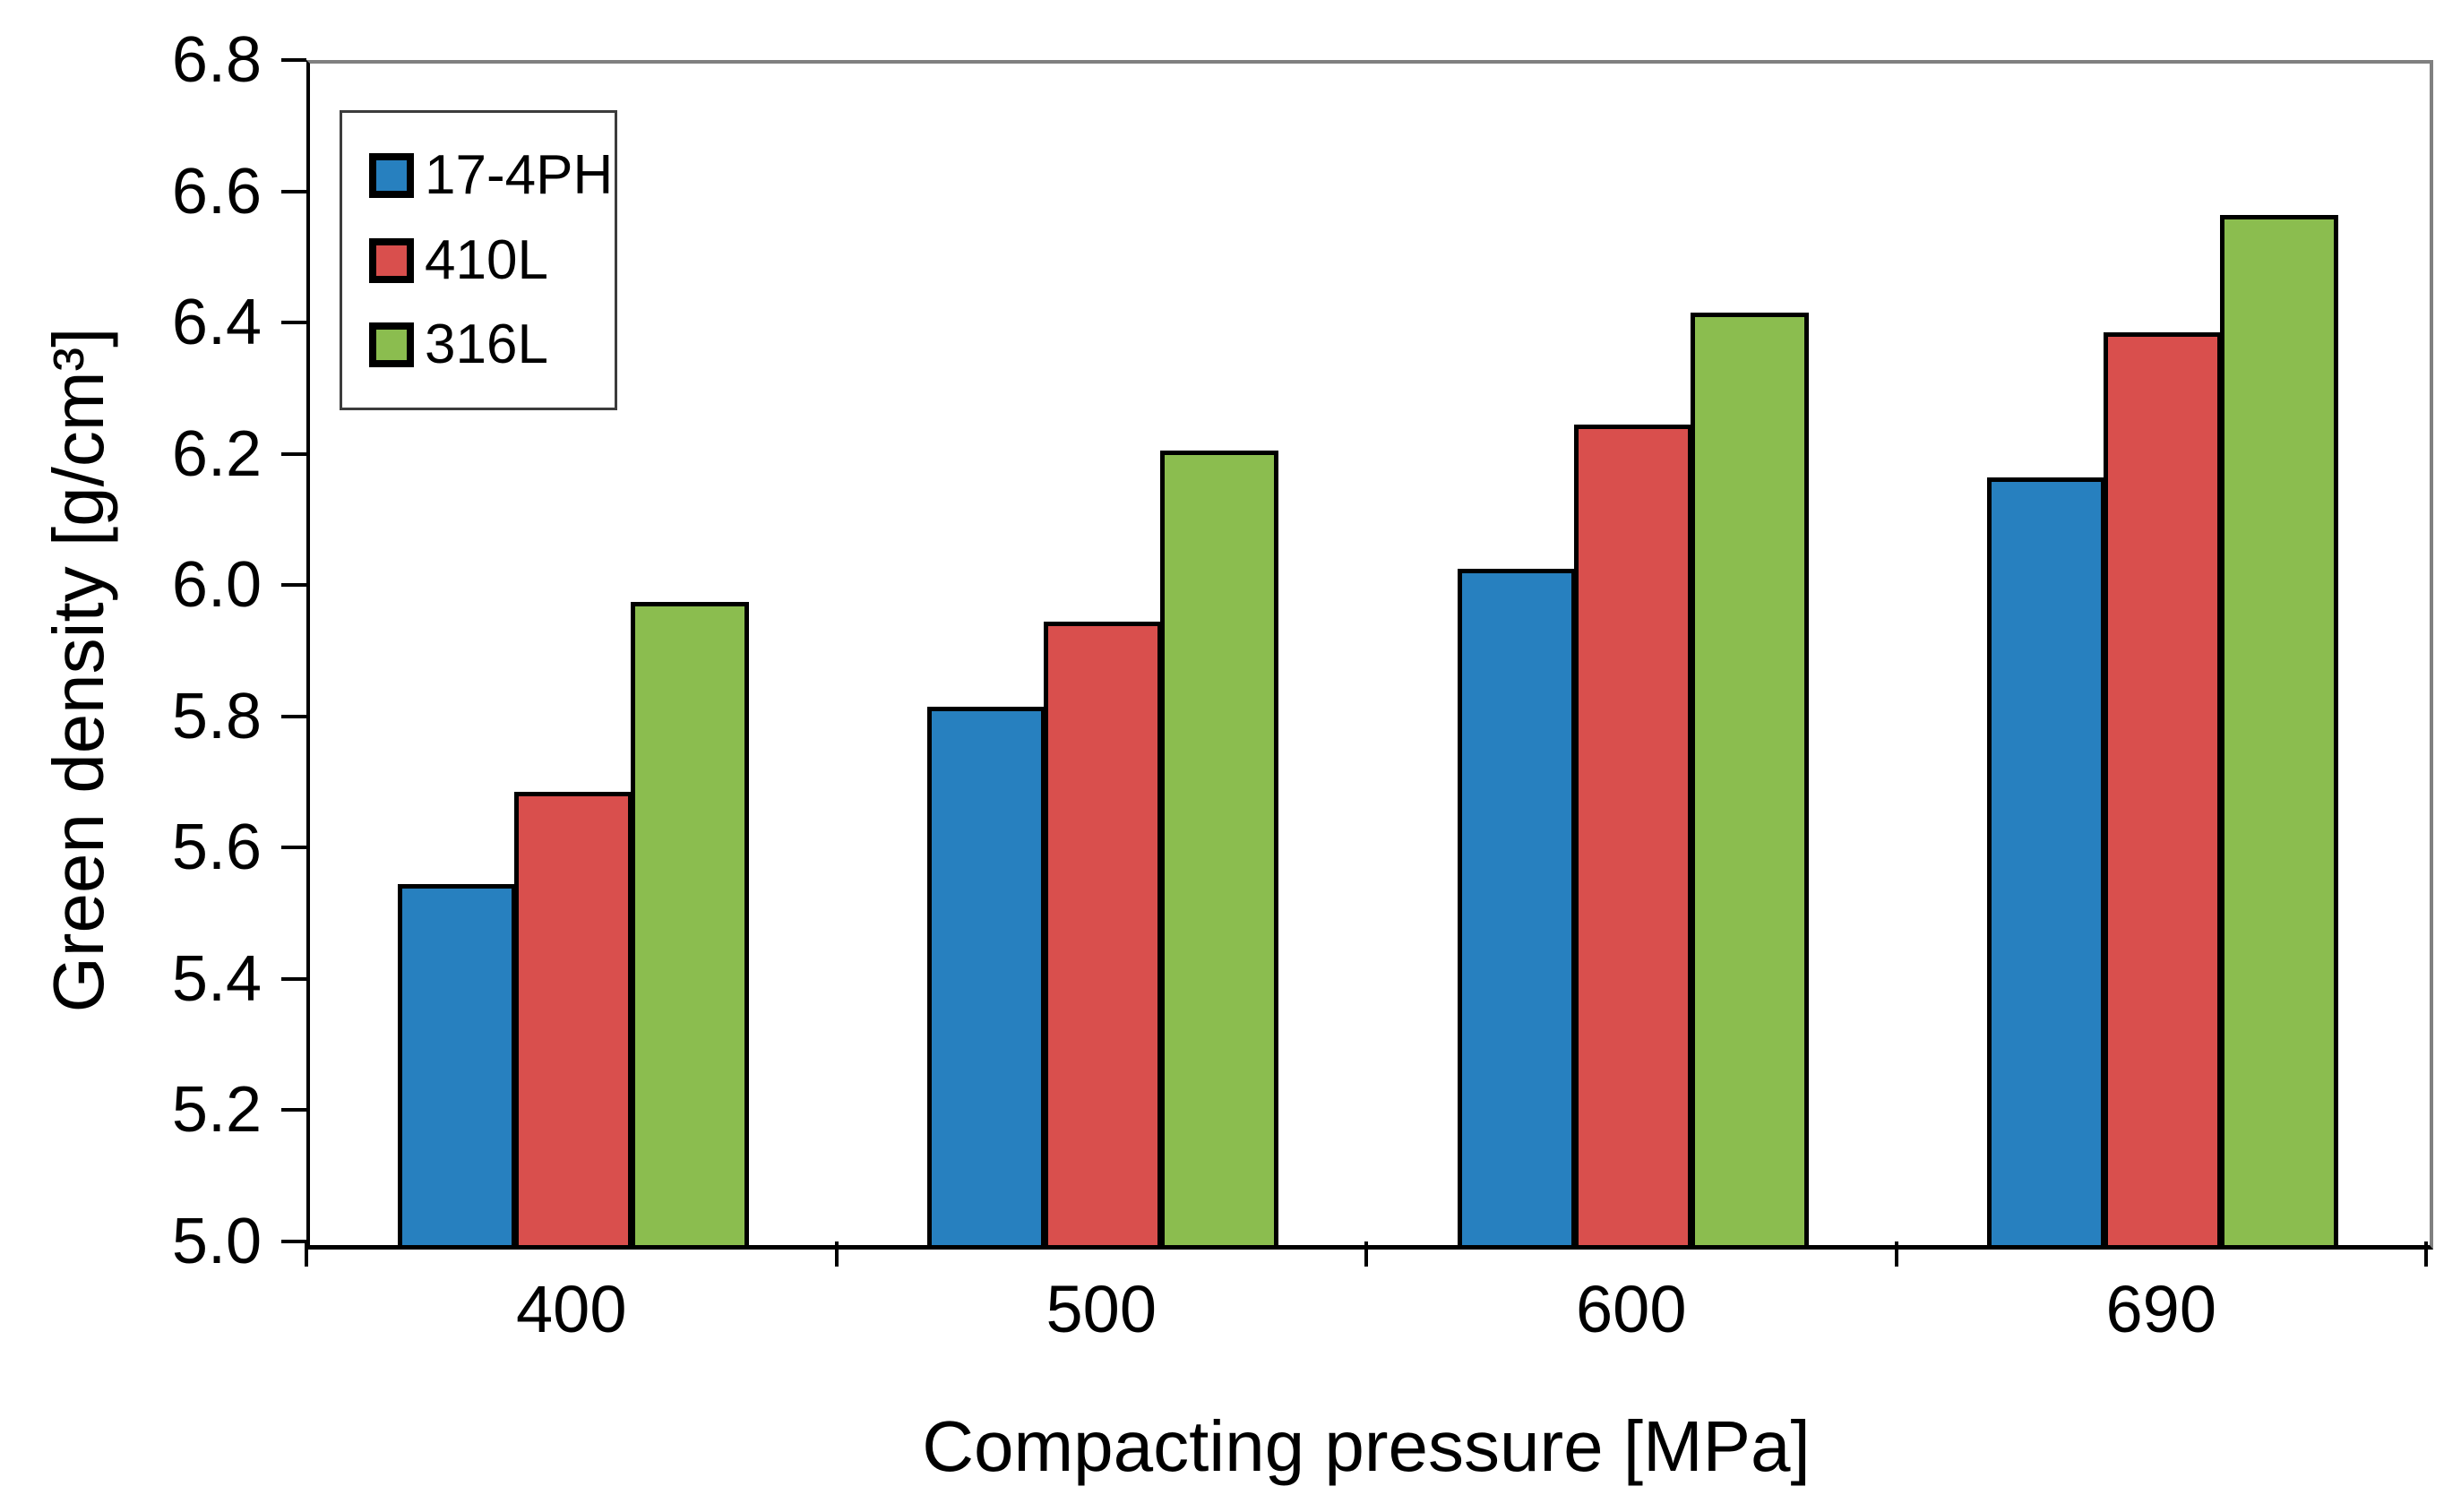 The height and width of the screenshot is (1512, 2461). I want to click on x-axis-tick-label: 600, so click(1631, 1309).